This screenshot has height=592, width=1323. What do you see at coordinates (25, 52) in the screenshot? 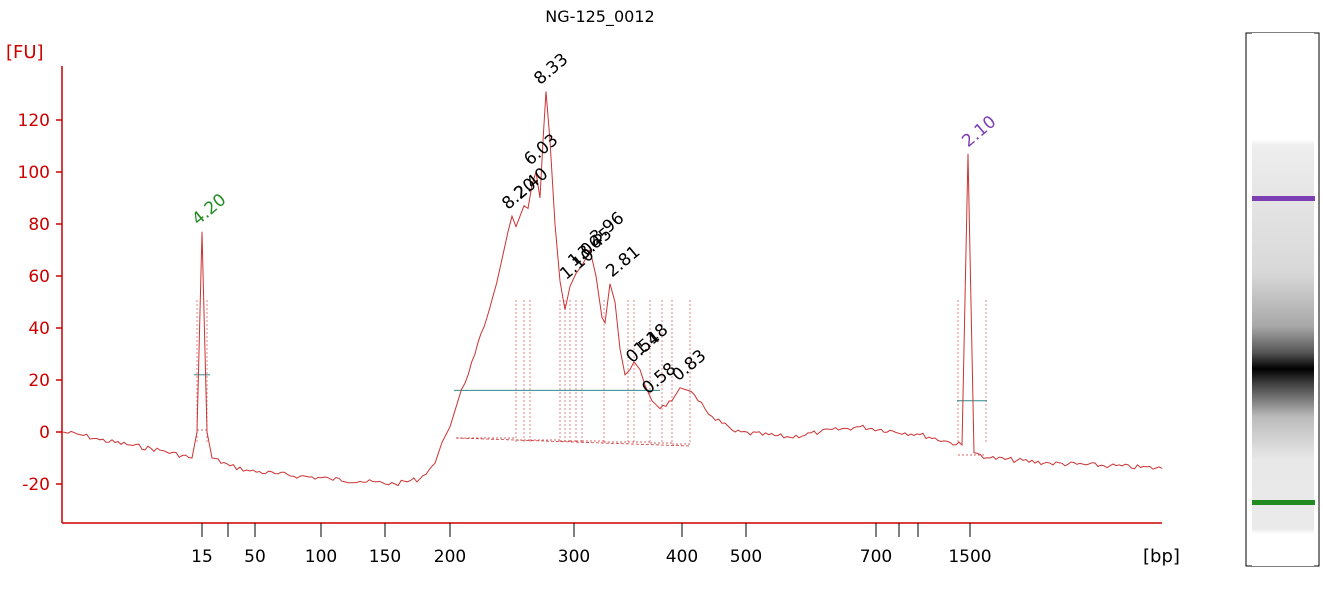
I see `y-axis-label: [FU]` at bounding box center [25, 52].